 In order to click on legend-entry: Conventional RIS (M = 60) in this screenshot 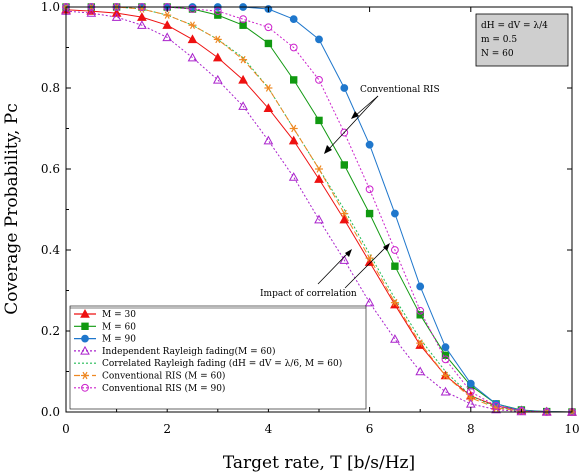, I will do `click(149, 376)`.